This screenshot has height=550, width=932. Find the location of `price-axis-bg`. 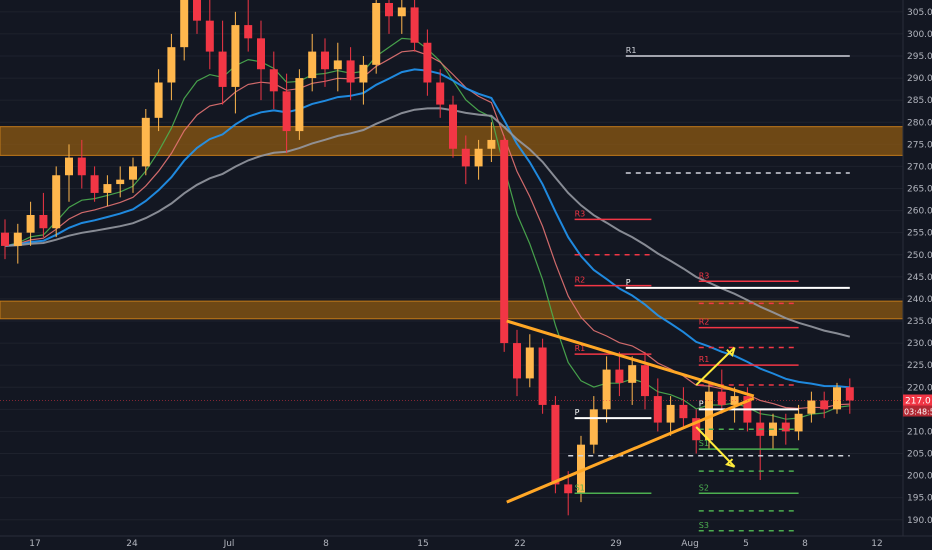

price-axis-bg is located at coordinates (917, 275).